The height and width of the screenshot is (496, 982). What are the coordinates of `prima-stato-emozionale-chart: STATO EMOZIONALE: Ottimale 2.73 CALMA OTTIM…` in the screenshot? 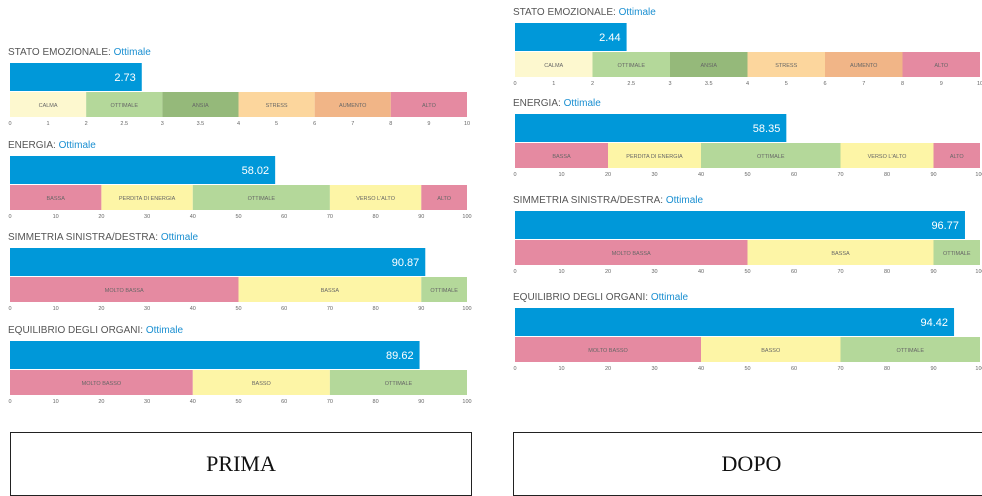 It's located at (239, 87).